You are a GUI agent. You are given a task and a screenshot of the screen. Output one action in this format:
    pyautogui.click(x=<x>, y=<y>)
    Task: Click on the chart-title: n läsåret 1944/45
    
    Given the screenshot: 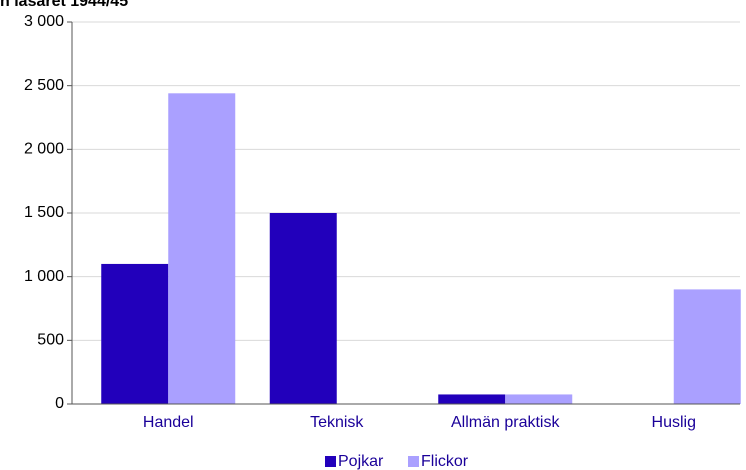 What is the action you would take?
    pyautogui.click(x=64, y=5)
    